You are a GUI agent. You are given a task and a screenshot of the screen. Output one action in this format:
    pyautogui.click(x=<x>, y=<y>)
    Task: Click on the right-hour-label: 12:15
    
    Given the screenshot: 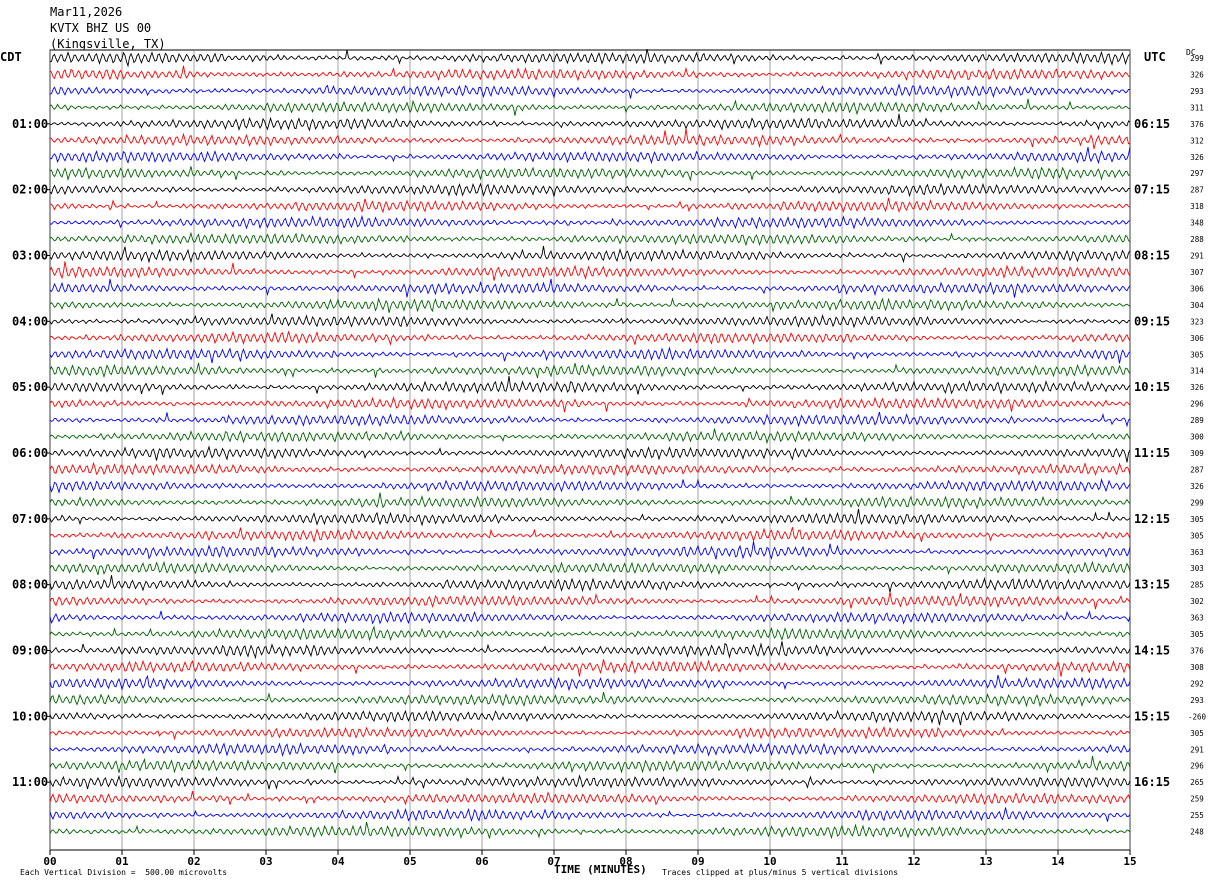 What is the action you would take?
    pyautogui.click(x=1152, y=519)
    